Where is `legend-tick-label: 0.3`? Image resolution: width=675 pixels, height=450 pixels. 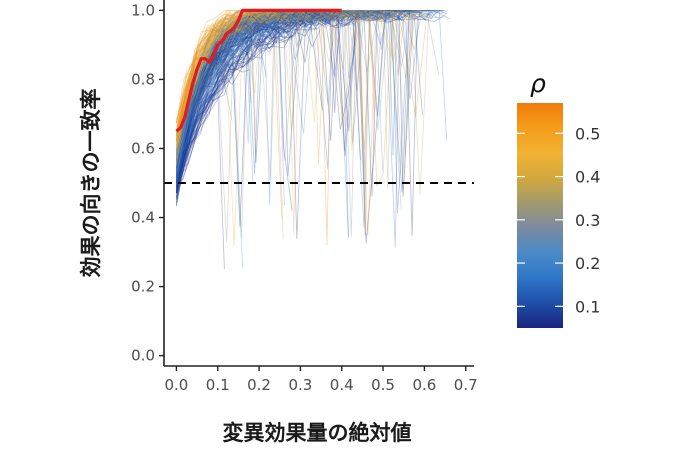 legend-tick-label: 0.3 is located at coordinates (587, 220).